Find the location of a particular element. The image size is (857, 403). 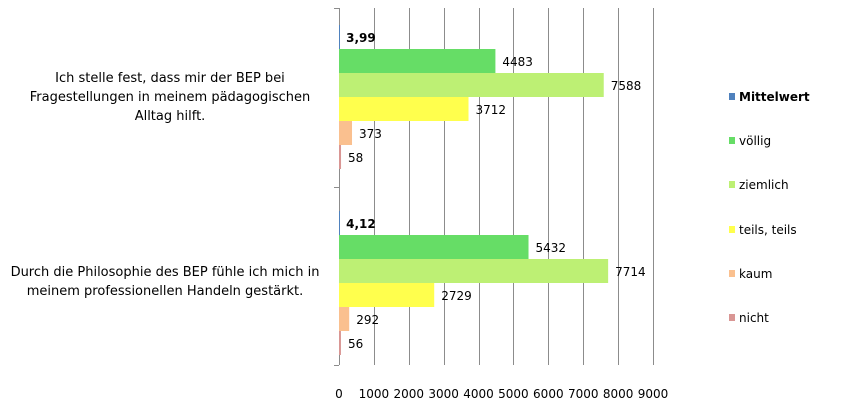

data-label: 7588 is located at coordinates (626, 86).